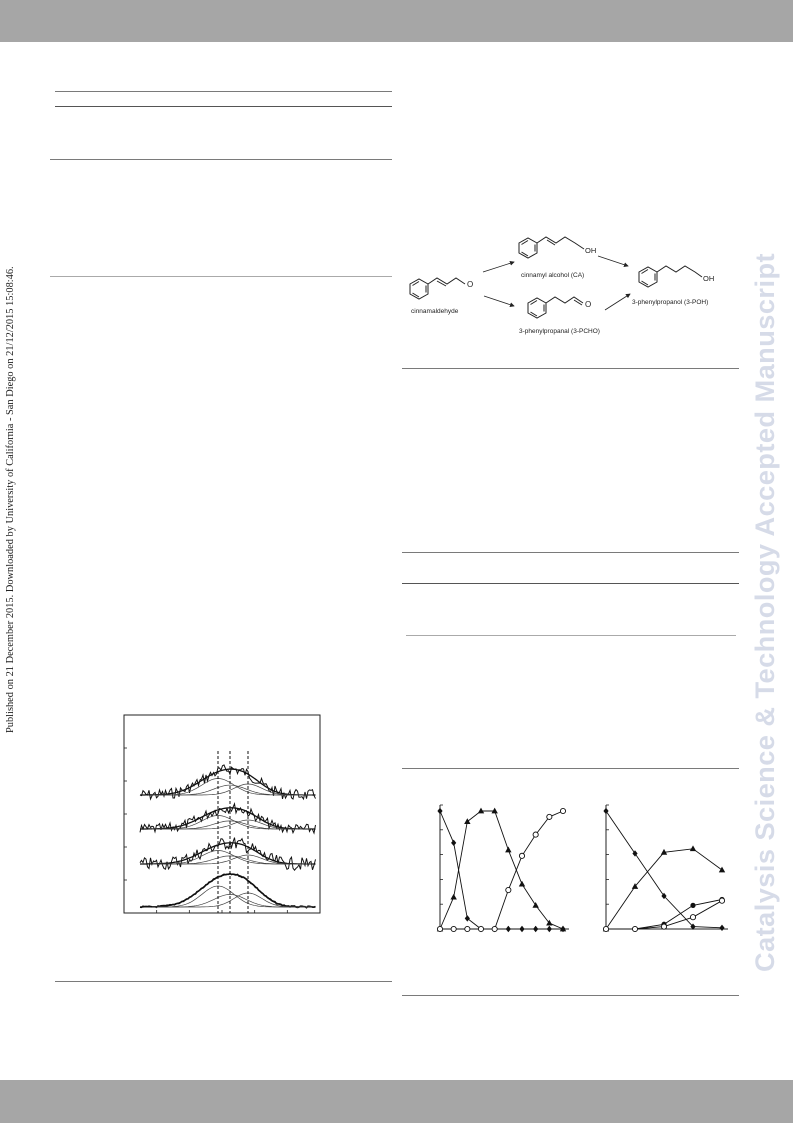  Describe the element at coordinates (617, 302) in the screenshot. I see `arrow-pcho-to-phenylpropanol` at that location.